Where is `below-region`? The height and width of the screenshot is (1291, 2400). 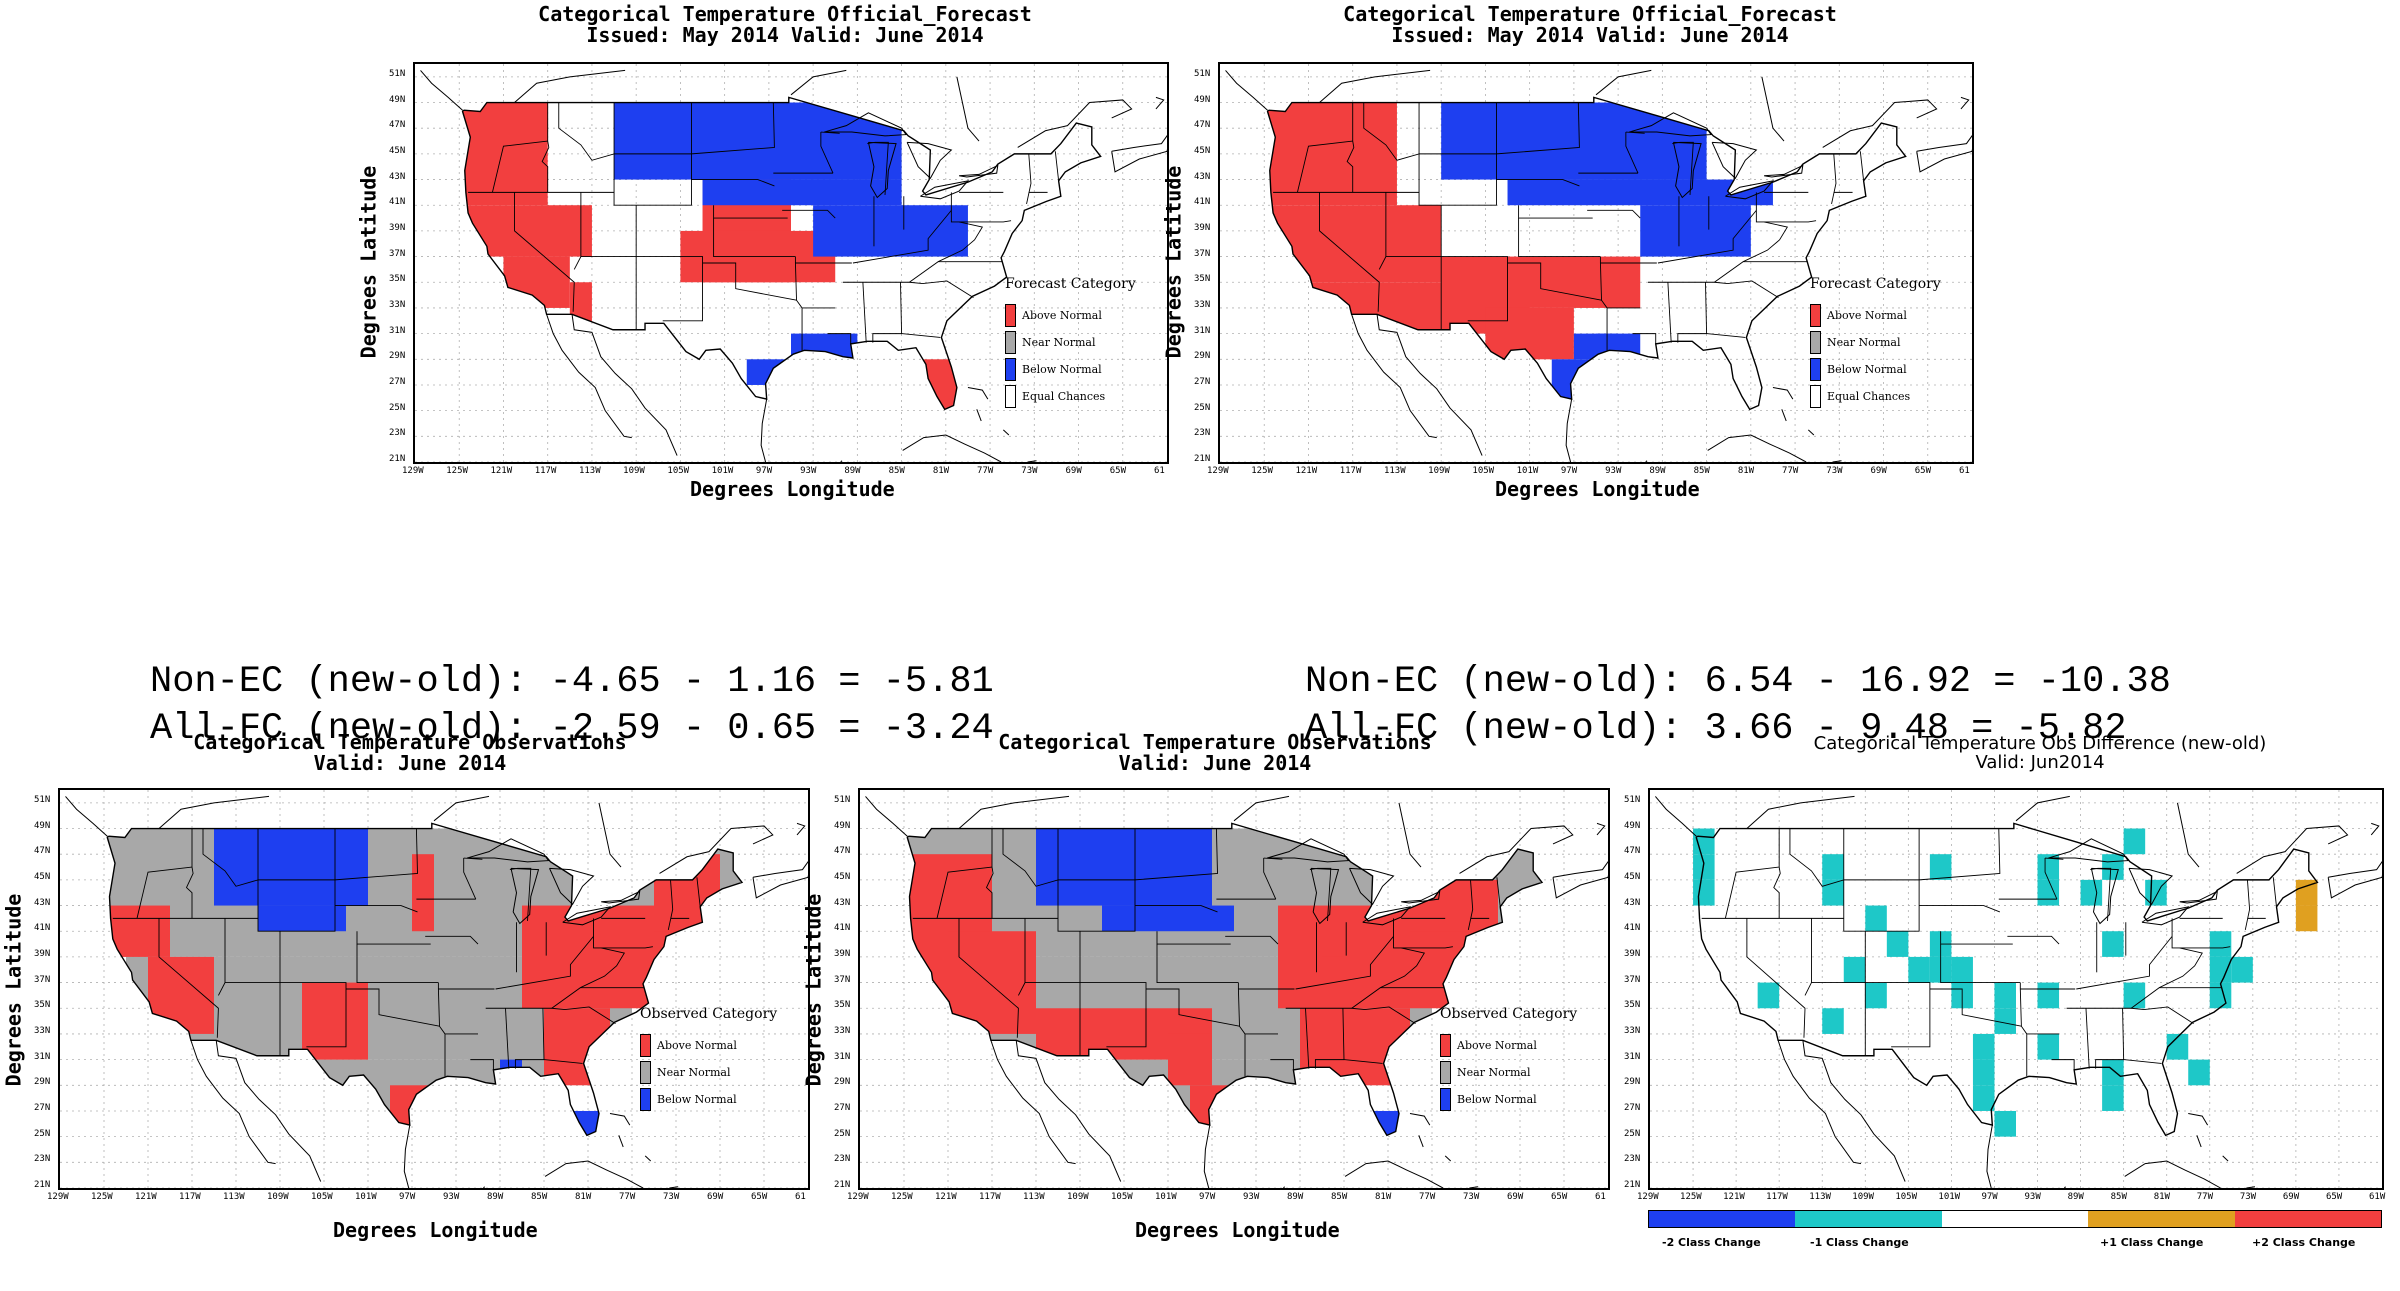 below-region is located at coordinates (291, 867).